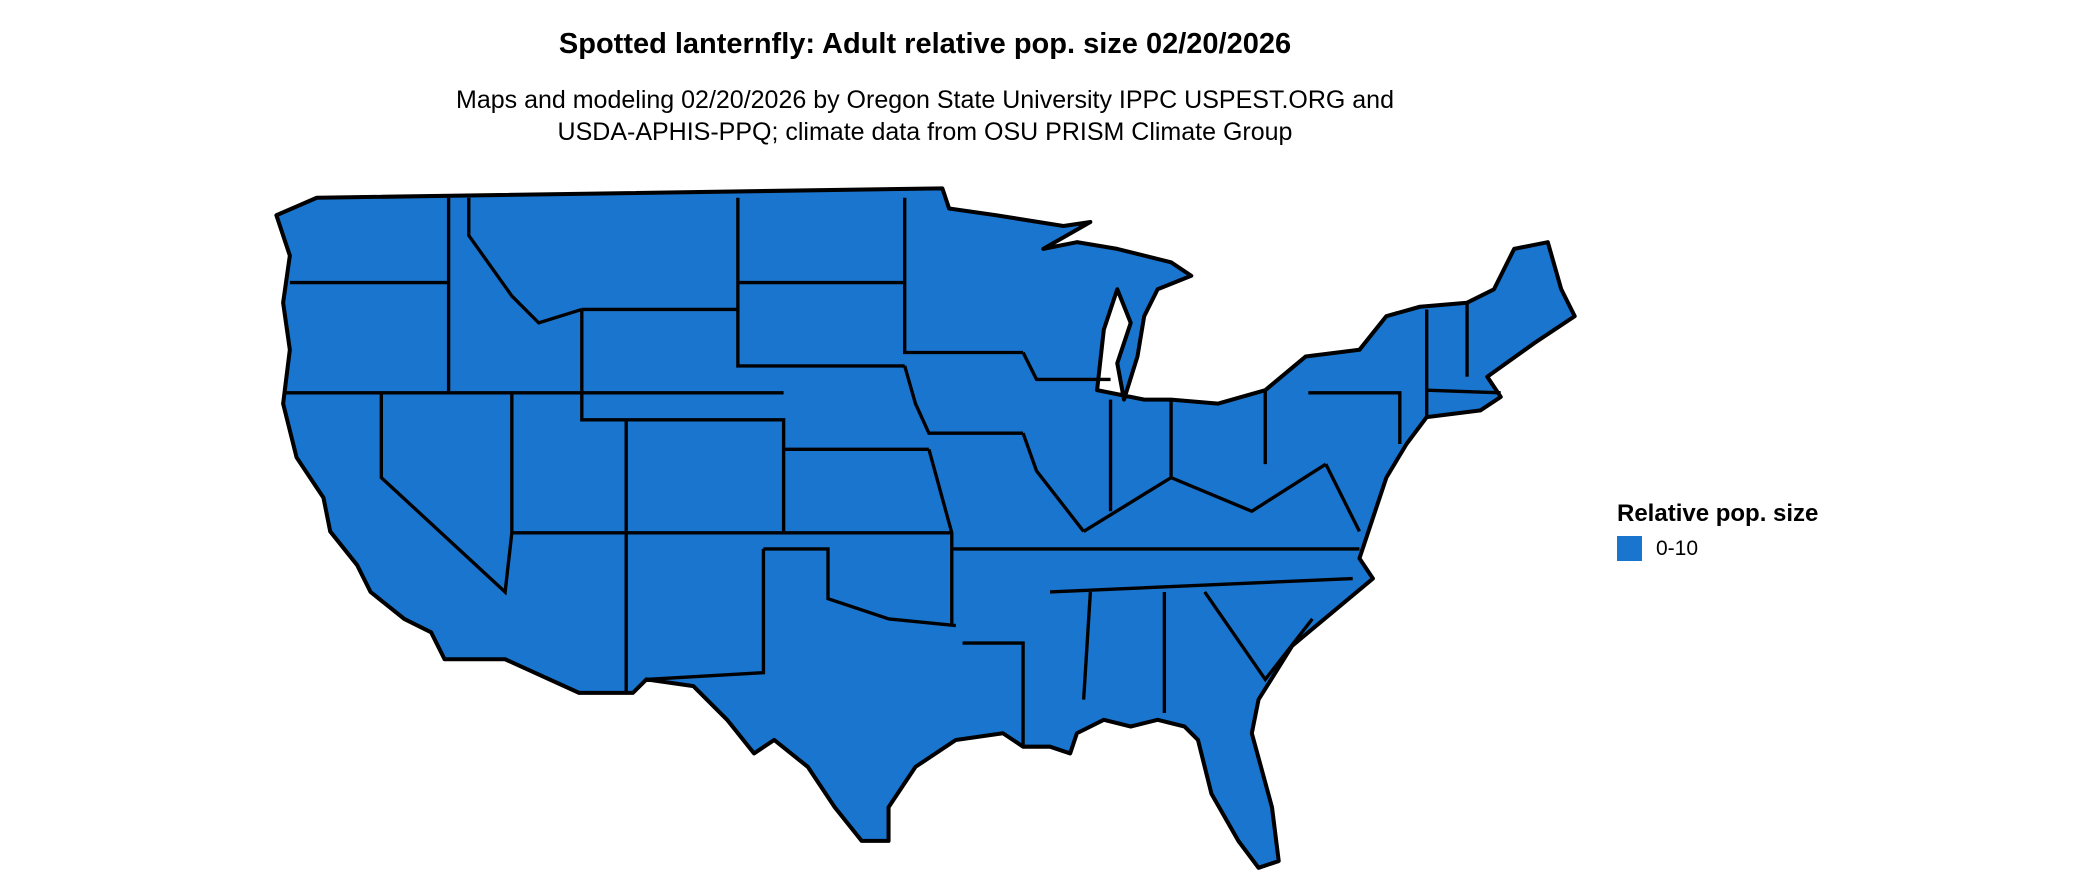  Describe the element at coordinates (1677, 548) in the screenshot. I see `legend-label: 0-10` at that location.